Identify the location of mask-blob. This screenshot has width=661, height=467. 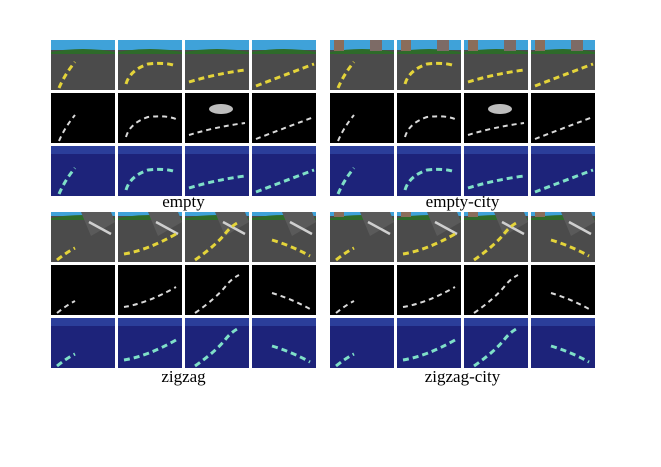
(221, 109).